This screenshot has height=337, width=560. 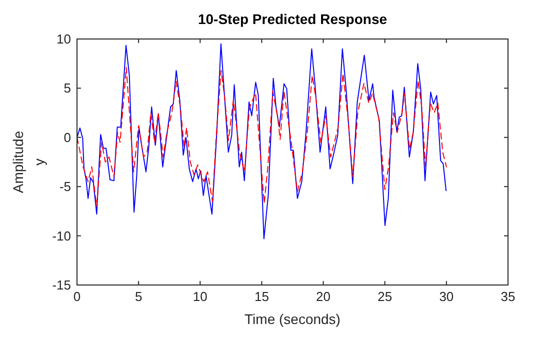 What do you see at coordinates (63, 39) in the screenshot?
I see `y-tick-label: 10` at bounding box center [63, 39].